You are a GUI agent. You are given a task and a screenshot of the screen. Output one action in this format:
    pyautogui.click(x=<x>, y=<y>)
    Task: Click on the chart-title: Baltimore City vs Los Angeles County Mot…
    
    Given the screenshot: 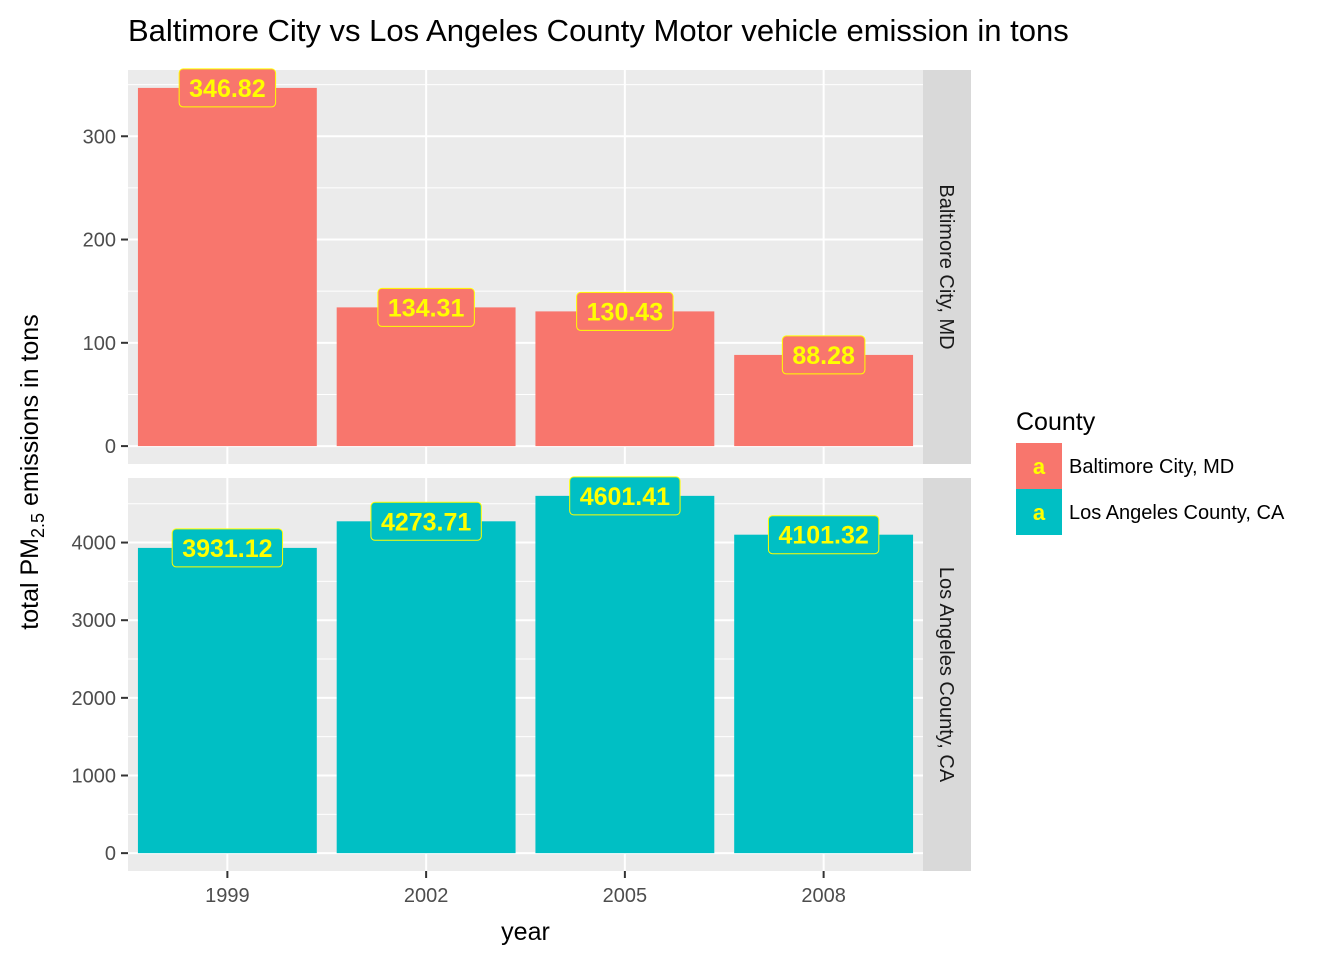 What is the action you would take?
    pyautogui.click(x=598, y=30)
    